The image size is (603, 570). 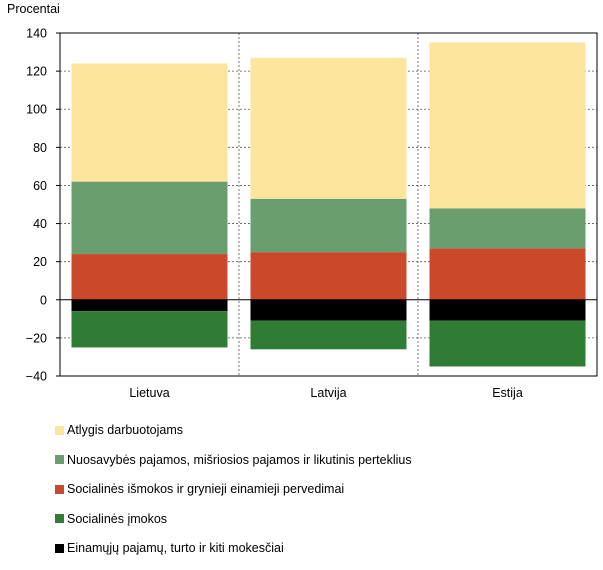 I want to click on y-tick-label: 120, so click(x=36, y=72).